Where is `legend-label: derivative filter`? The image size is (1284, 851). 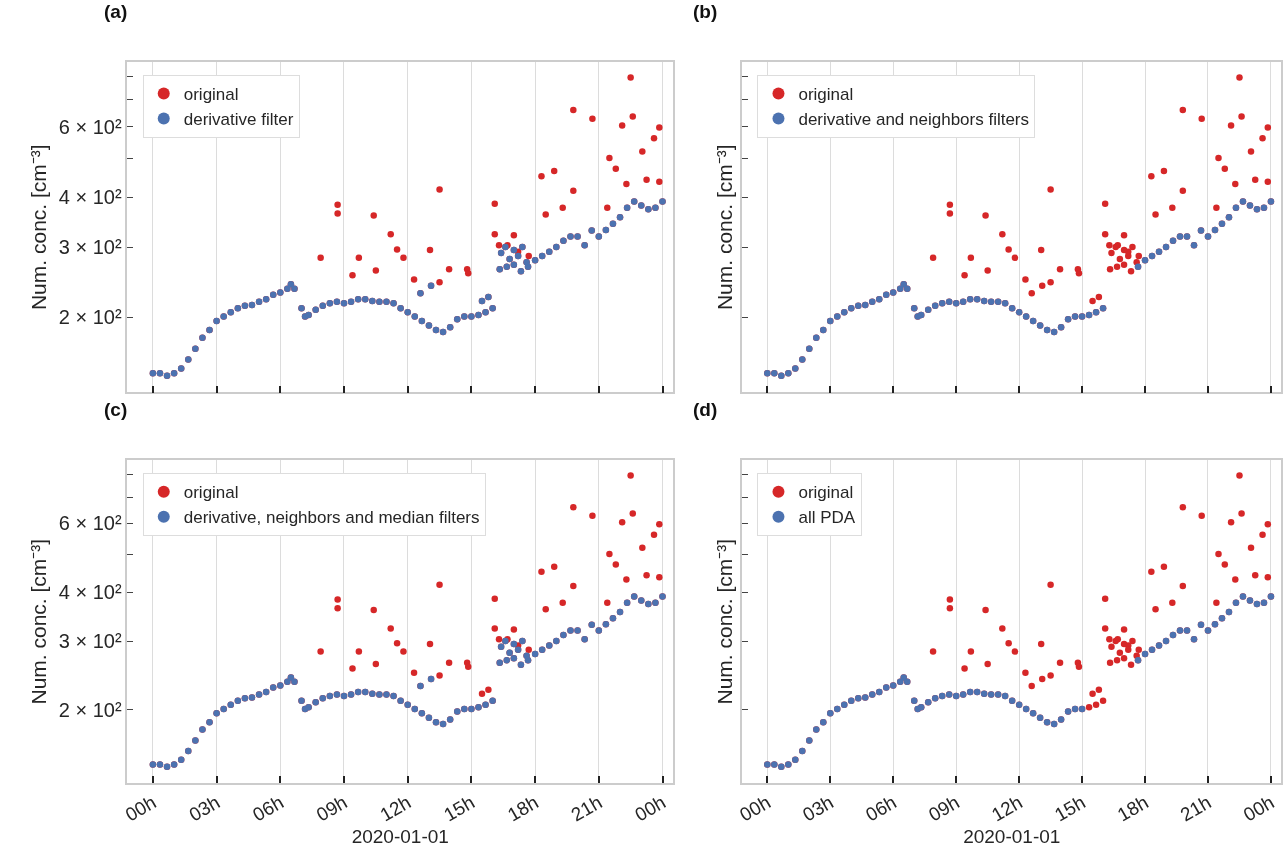
legend-label: derivative filter is located at coordinates (238, 120).